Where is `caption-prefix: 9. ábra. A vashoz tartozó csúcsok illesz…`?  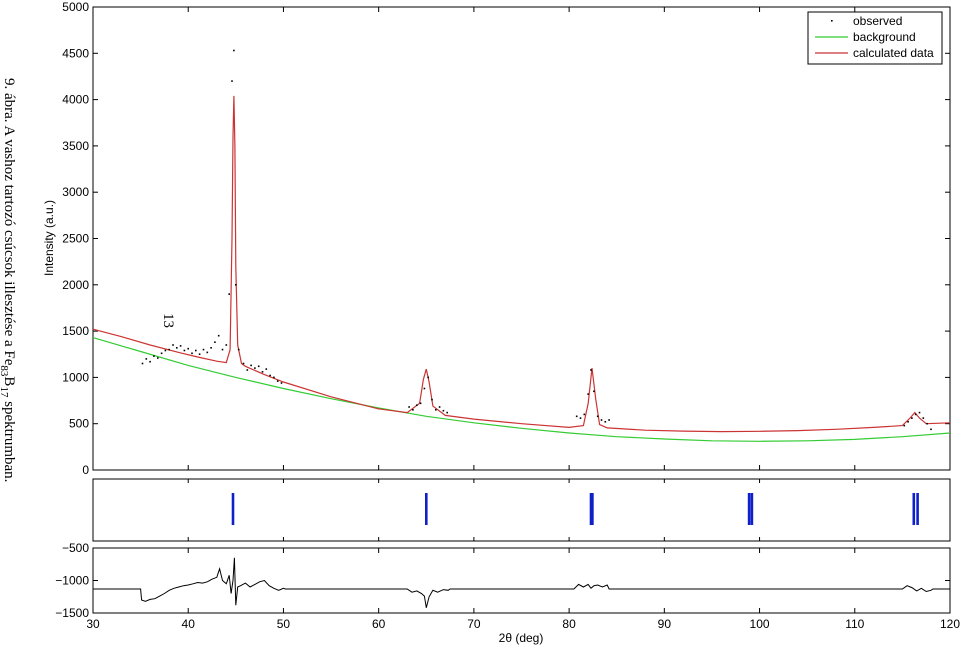 caption-prefix: 9. ábra. A vashoz tartozó csúcsok illesz… is located at coordinates (9, 222).